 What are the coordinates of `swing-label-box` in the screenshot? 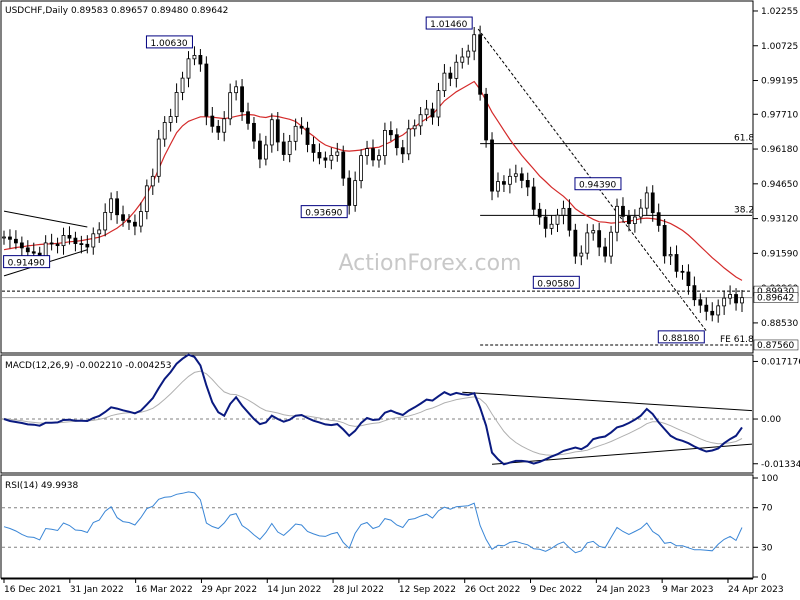 It's located at (681, 337).